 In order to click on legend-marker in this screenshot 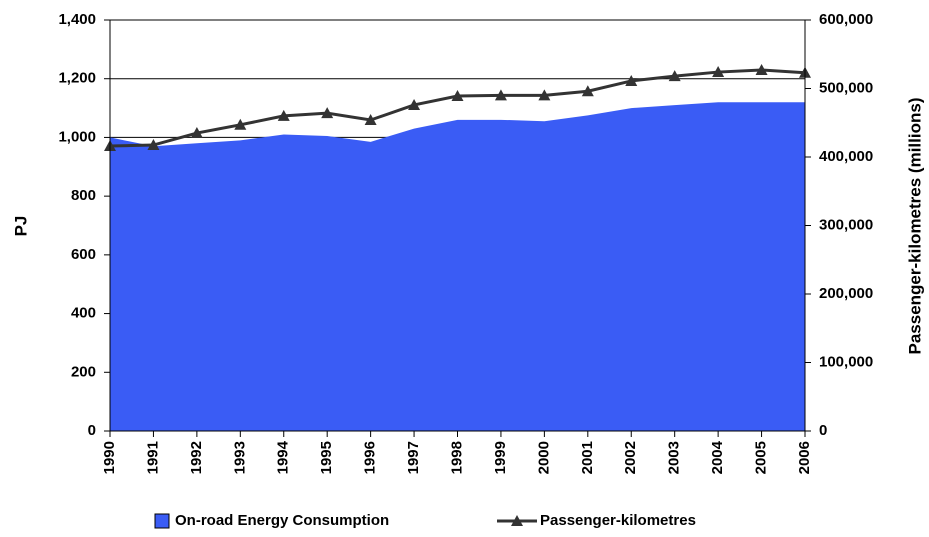, I will do `click(517, 520)`.